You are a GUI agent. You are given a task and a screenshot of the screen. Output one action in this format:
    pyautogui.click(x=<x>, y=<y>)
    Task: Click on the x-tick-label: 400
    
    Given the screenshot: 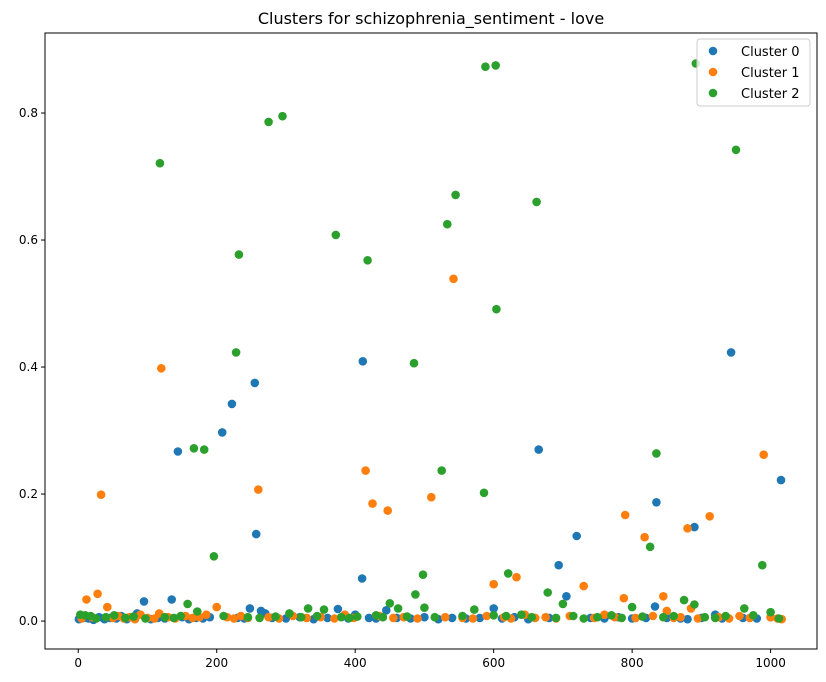 What is the action you would take?
    pyautogui.click(x=355, y=663)
    